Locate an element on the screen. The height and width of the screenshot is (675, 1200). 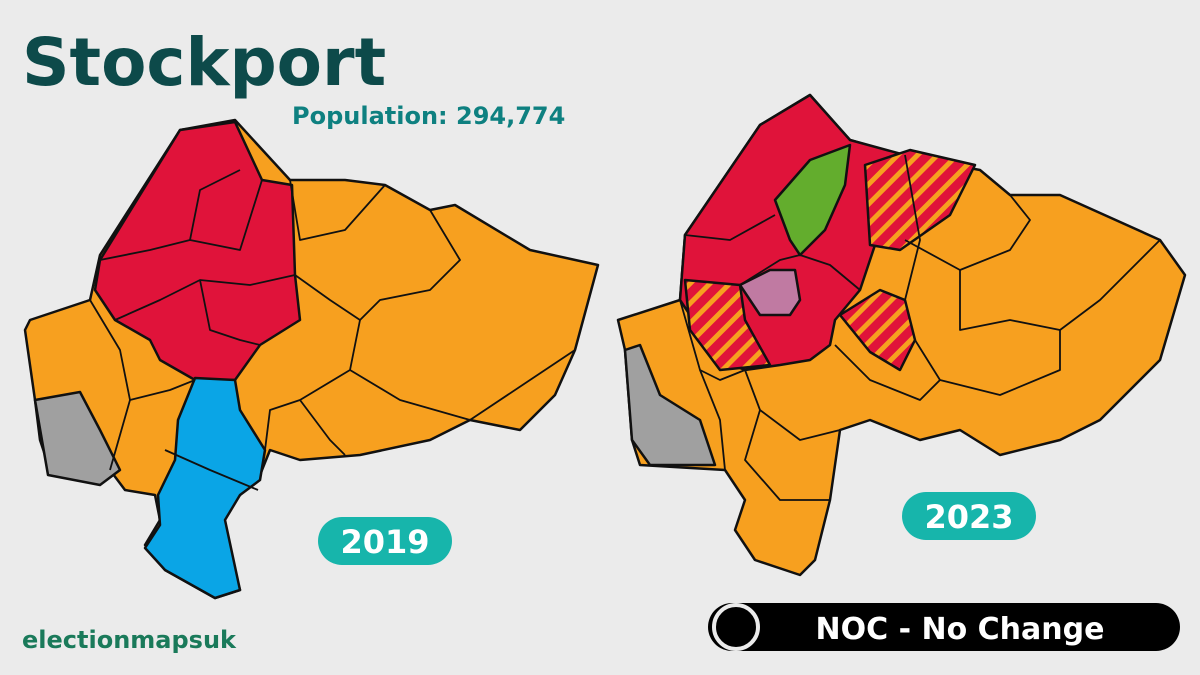
region-green is located at coordinates (812, 200).